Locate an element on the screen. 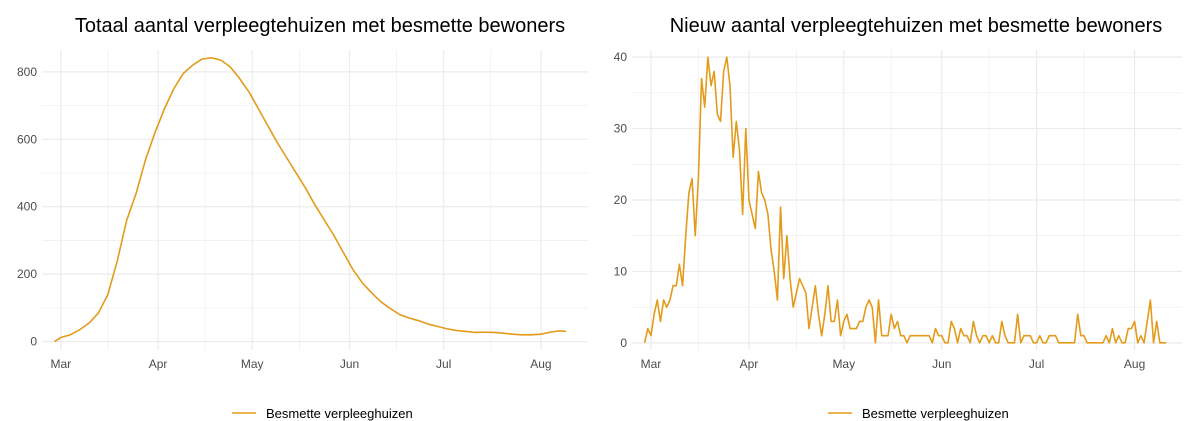 The image size is (1188, 421). y-tick-label: 40 is located at coordinates (621, 57).